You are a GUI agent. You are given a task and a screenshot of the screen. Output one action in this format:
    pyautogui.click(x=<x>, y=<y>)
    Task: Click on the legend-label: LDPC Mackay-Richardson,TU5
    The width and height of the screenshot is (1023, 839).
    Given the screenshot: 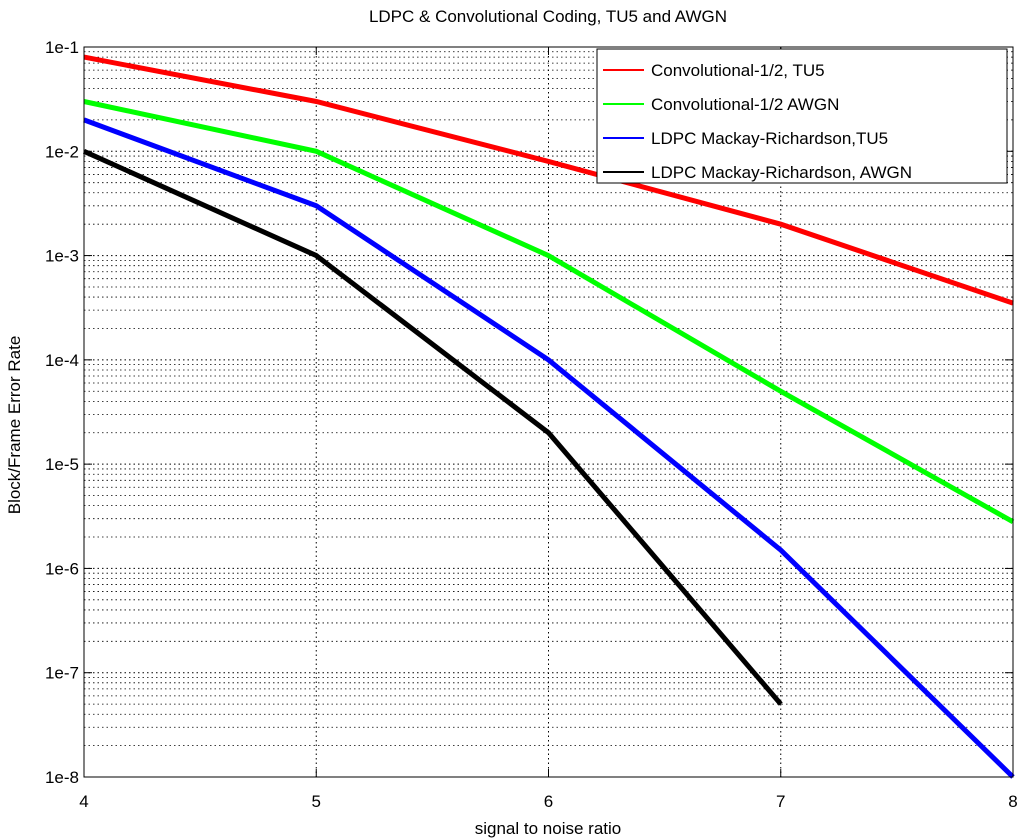 What is the action you would take?
    pyautogui.click(x=769, y=138)
    